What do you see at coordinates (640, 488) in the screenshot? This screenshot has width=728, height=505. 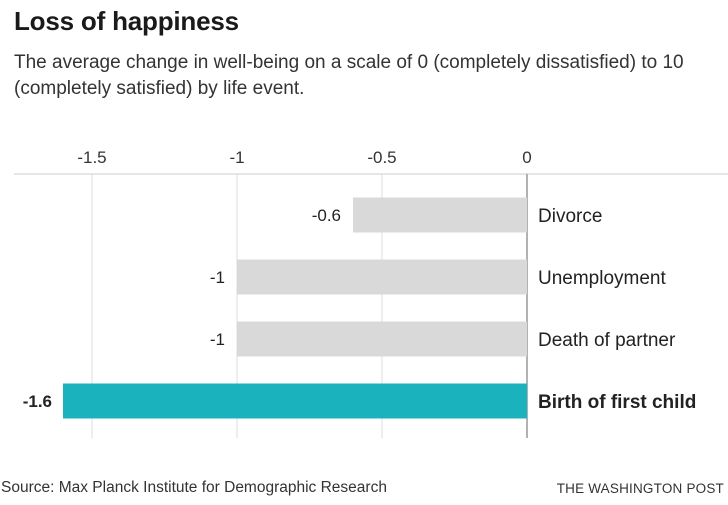 I see `publisher-brand: THE WASHINGTON POST` at bounding box center [640, 488].